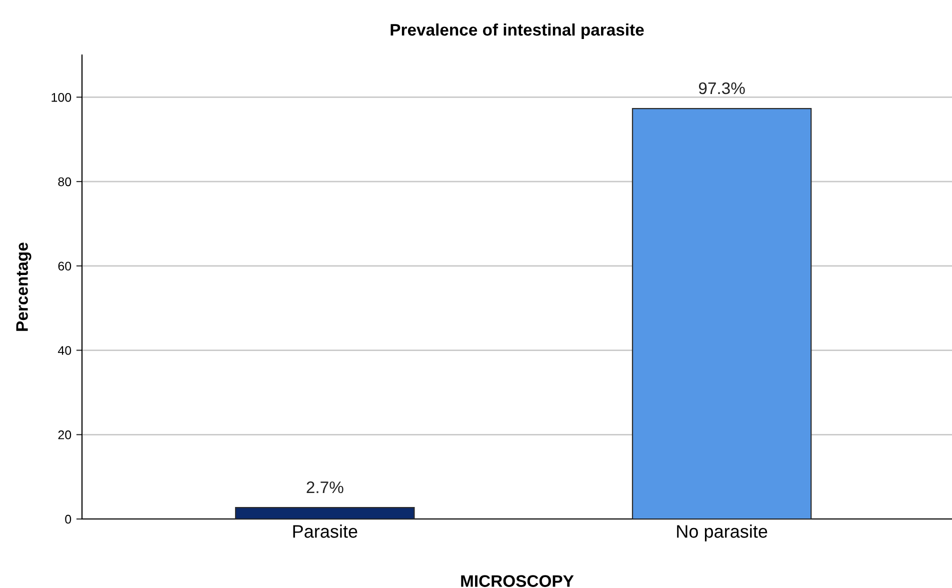 Image resolution: width=952 pixels, height=588 pixels. I want to click on y-tick-label: 100, so click(62, 97).